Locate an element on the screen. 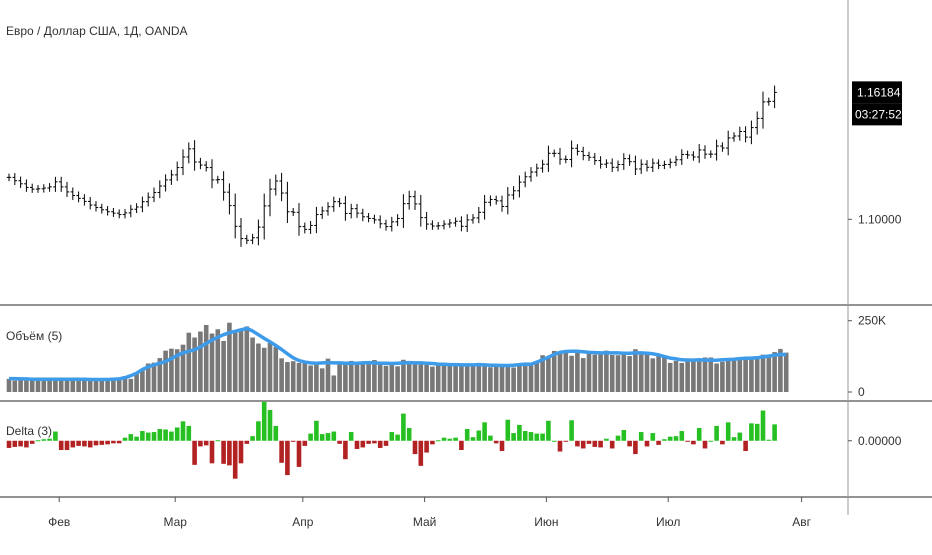  volume-ma-line is located at coordinates (398, 354).